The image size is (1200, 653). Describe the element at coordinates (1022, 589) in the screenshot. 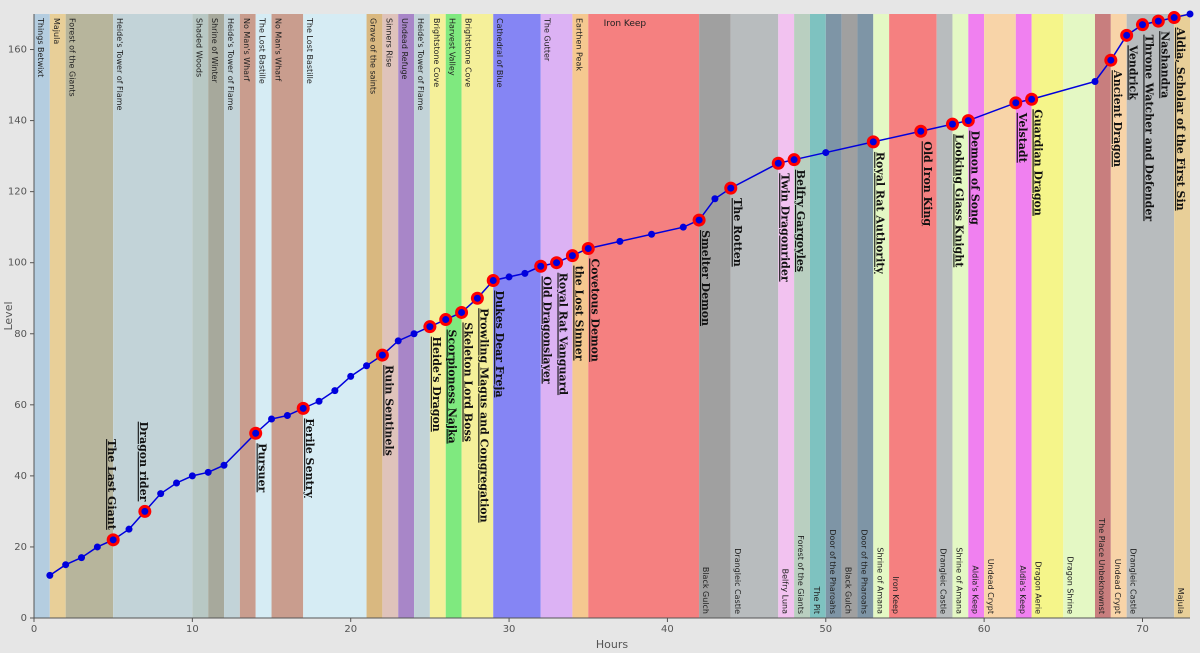

I see `zone-label: Aldia's Keep` at that location.